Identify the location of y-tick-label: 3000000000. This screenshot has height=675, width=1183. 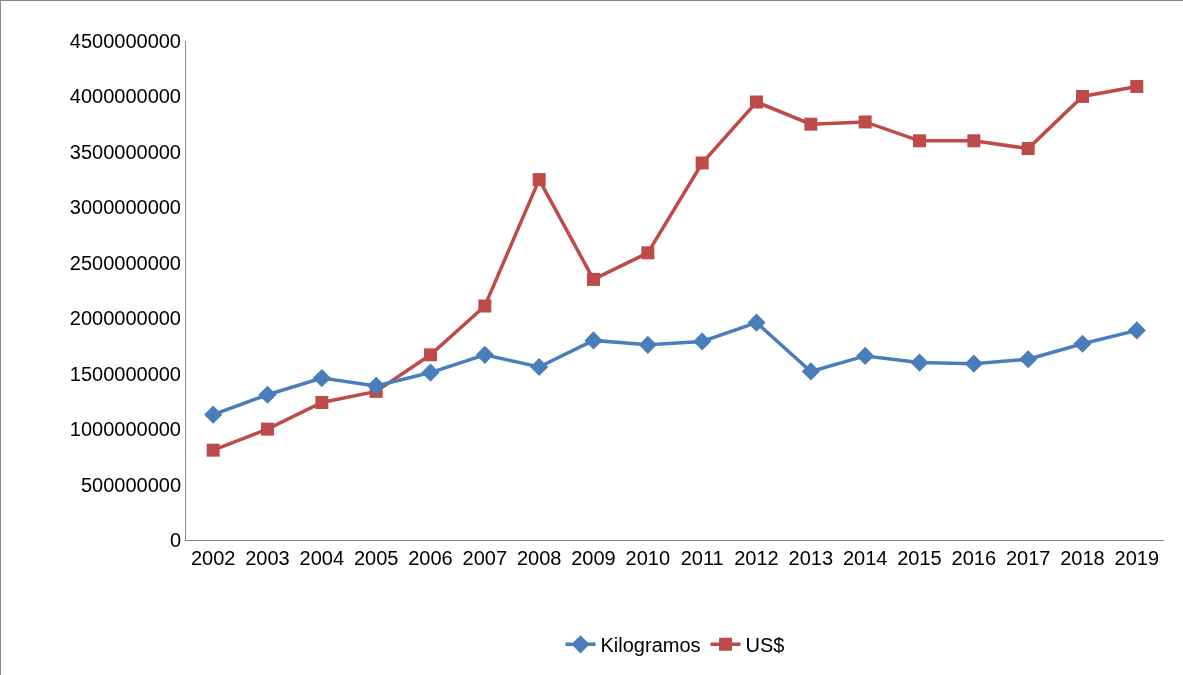
(125, 207).